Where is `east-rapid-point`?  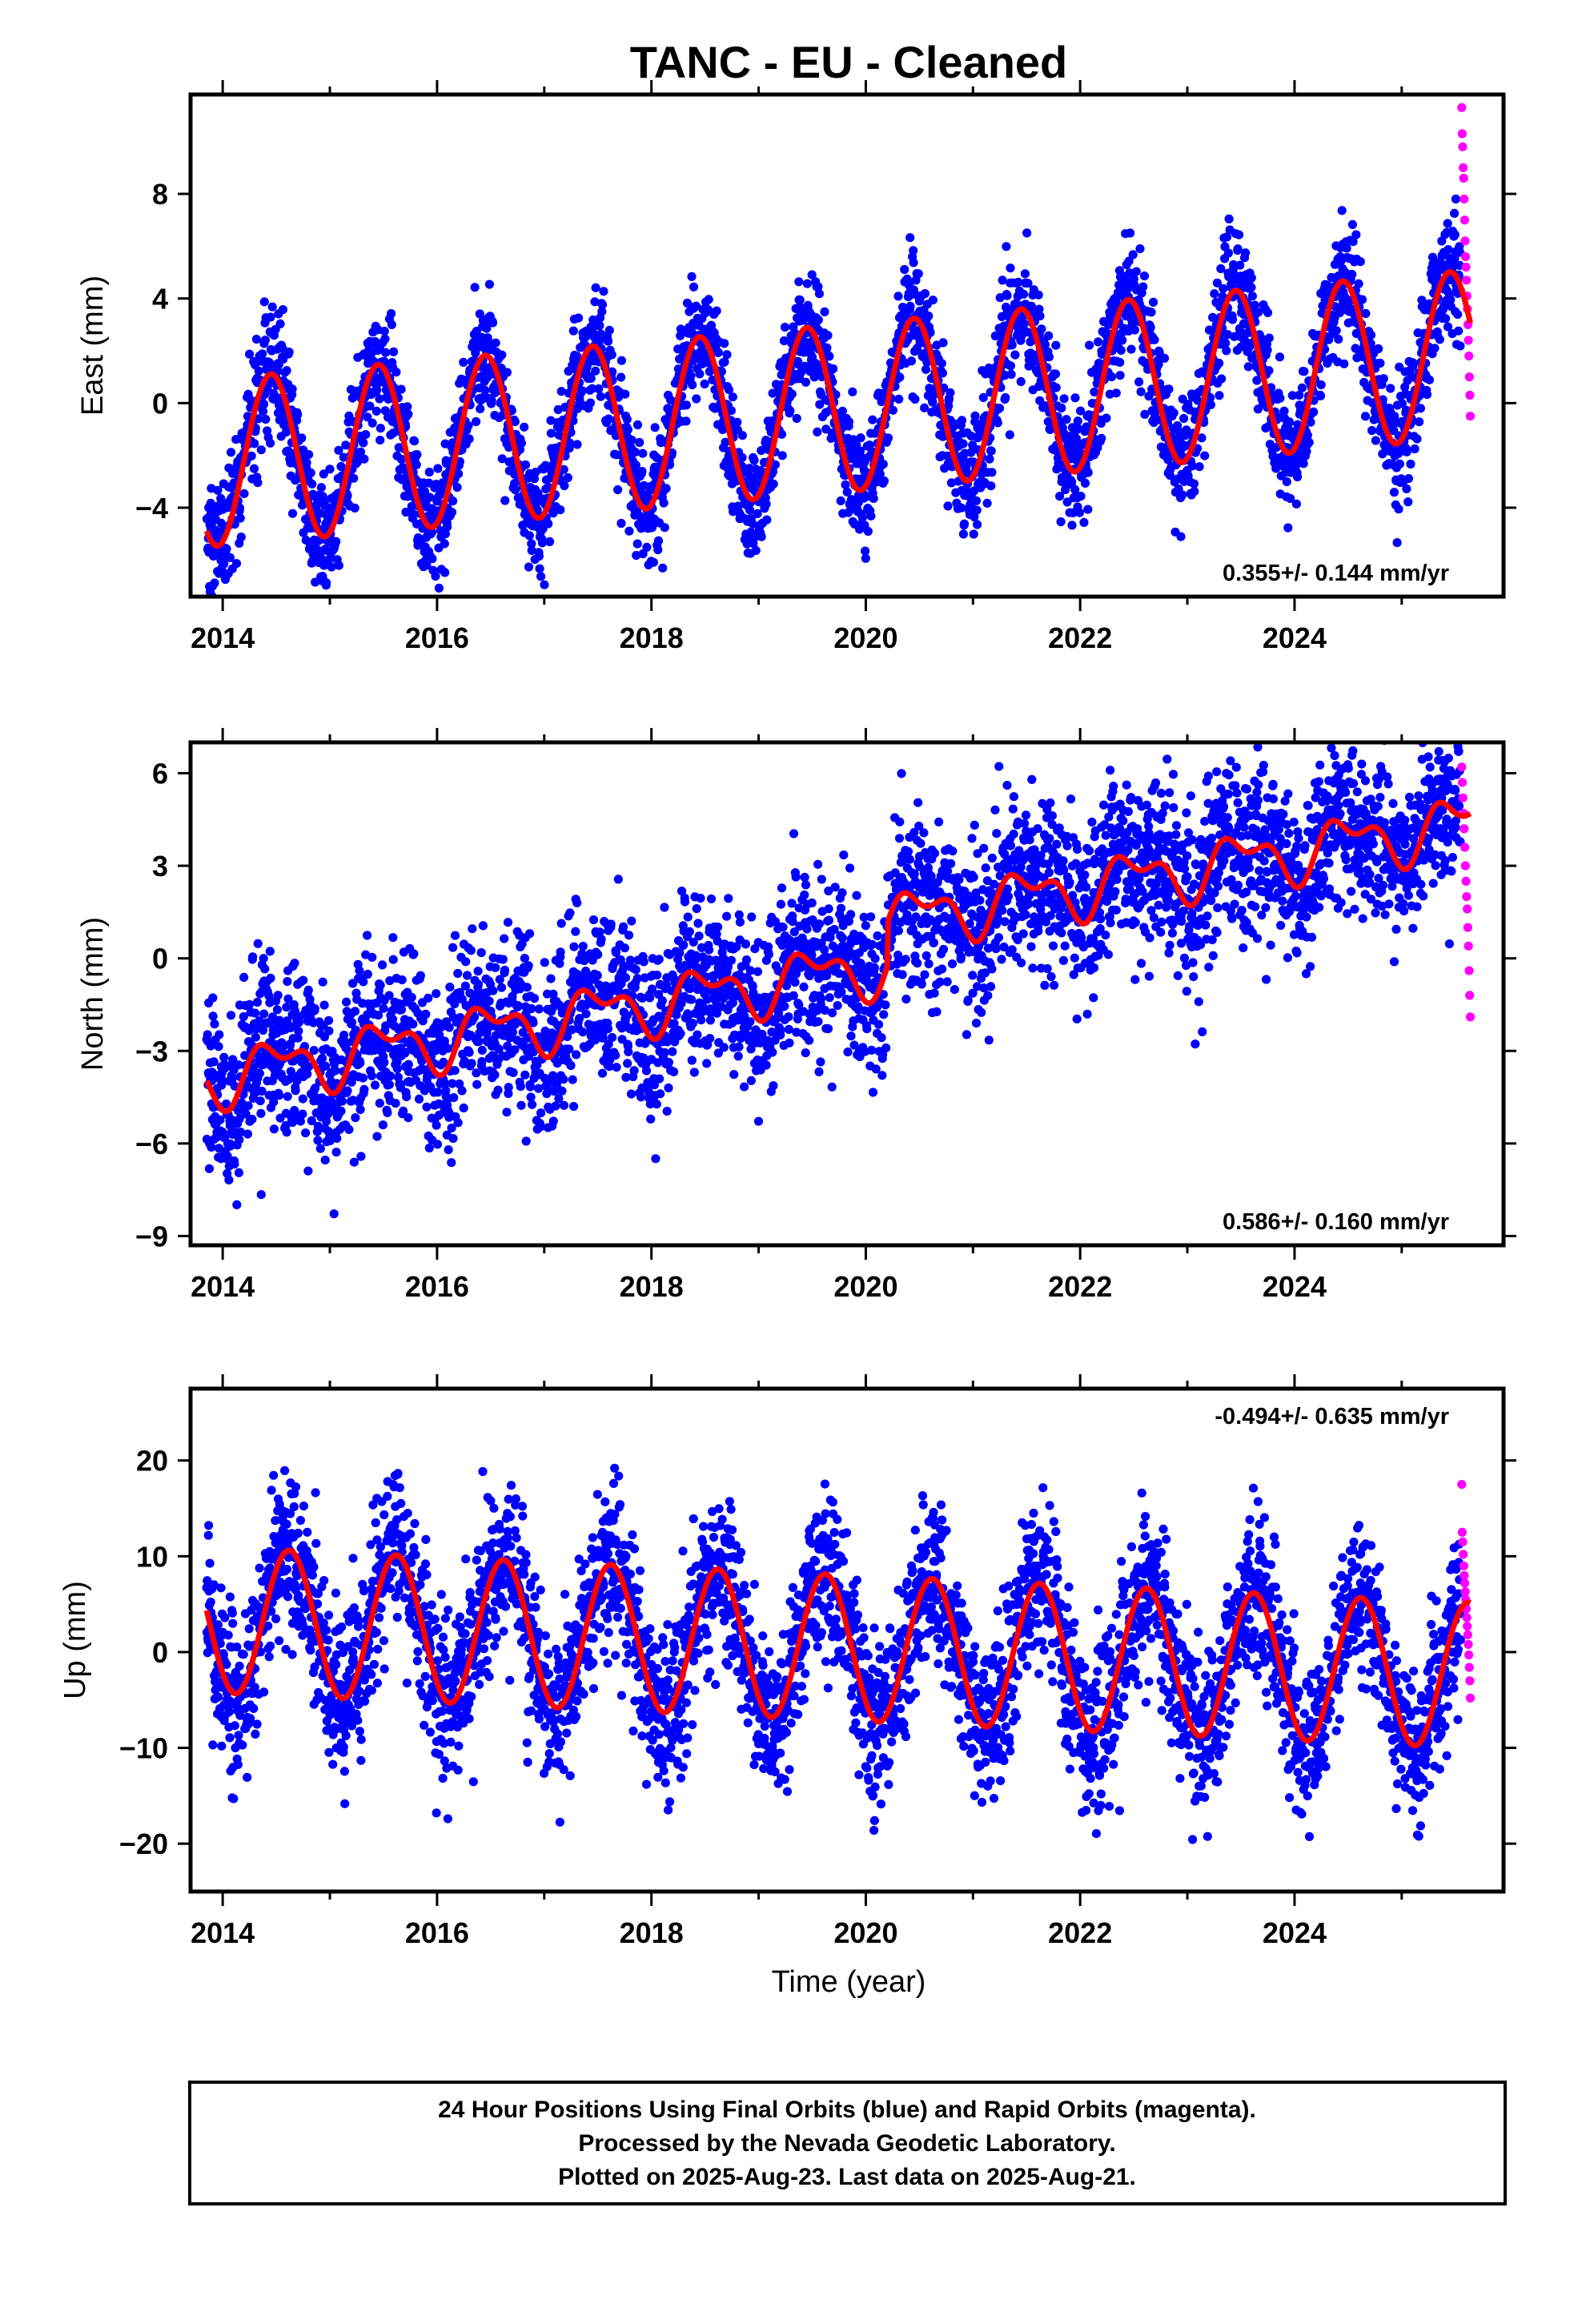
east-rapid-point is located at coordinates (1469, 377).